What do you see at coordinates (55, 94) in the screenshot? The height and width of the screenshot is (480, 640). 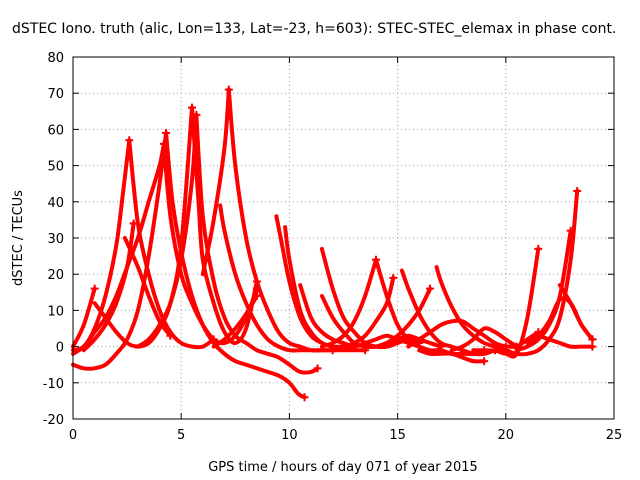 I see `y-tick-label: 70` at bounding box center [55, 94].